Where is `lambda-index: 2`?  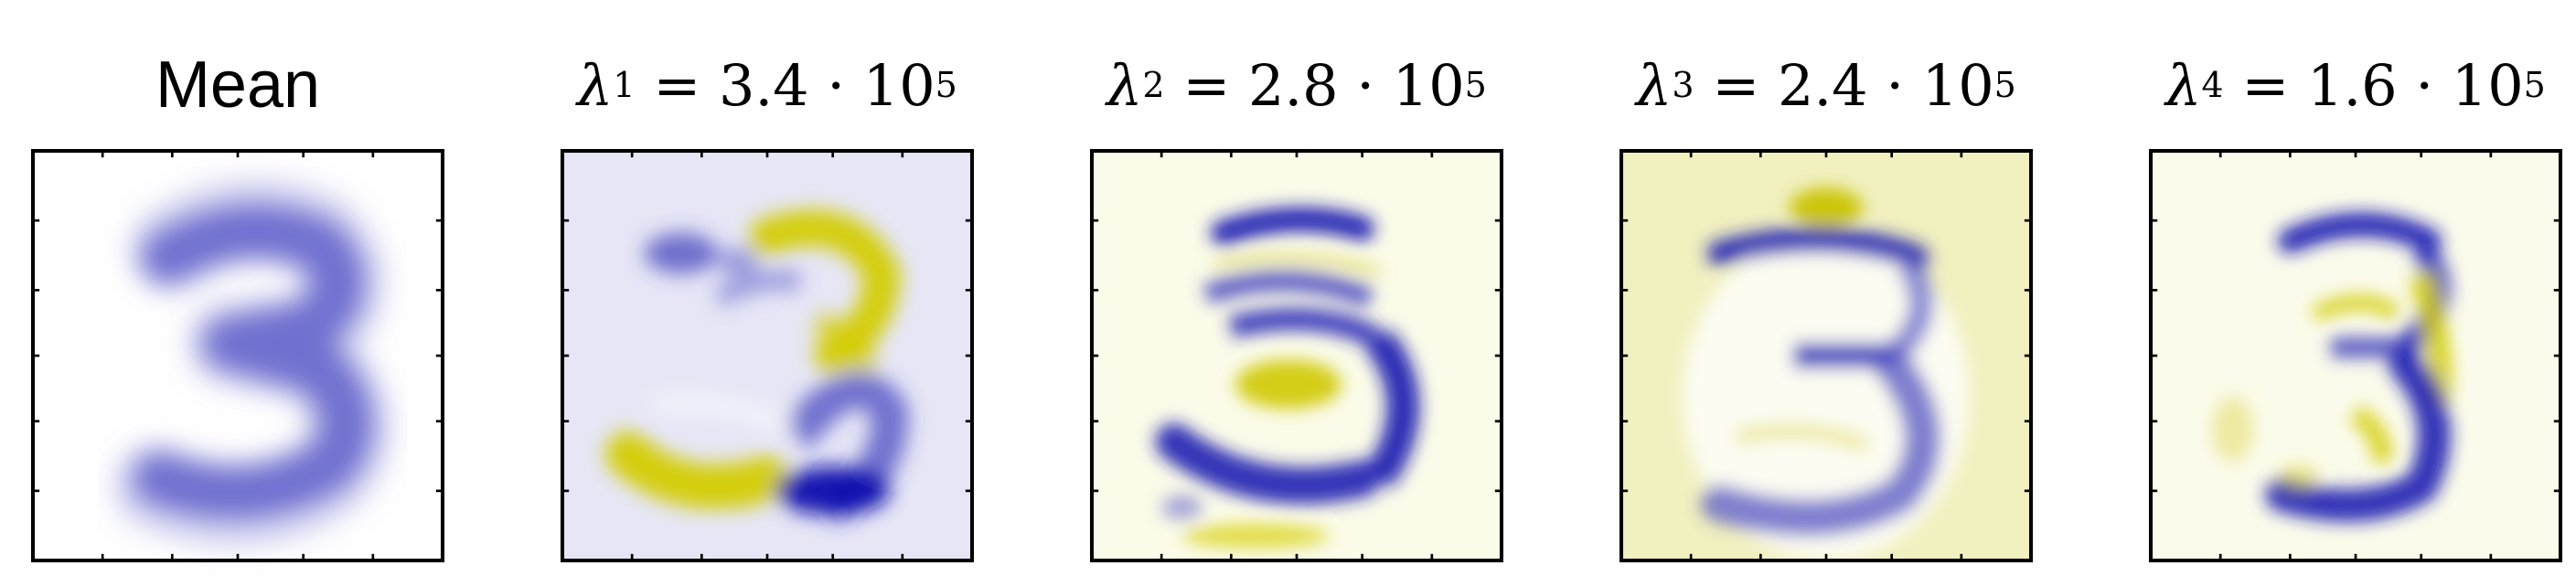 lambda-index: 2 is located at coordinates (1153, 85).